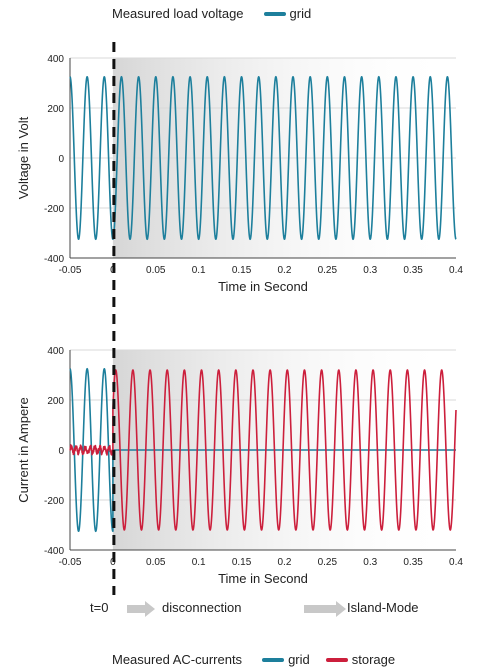  What do you see at coordinates (23, 157) in the screenshot?
I see `y-axis-title: Voltage in Volt` at bounding box center [23, 157].